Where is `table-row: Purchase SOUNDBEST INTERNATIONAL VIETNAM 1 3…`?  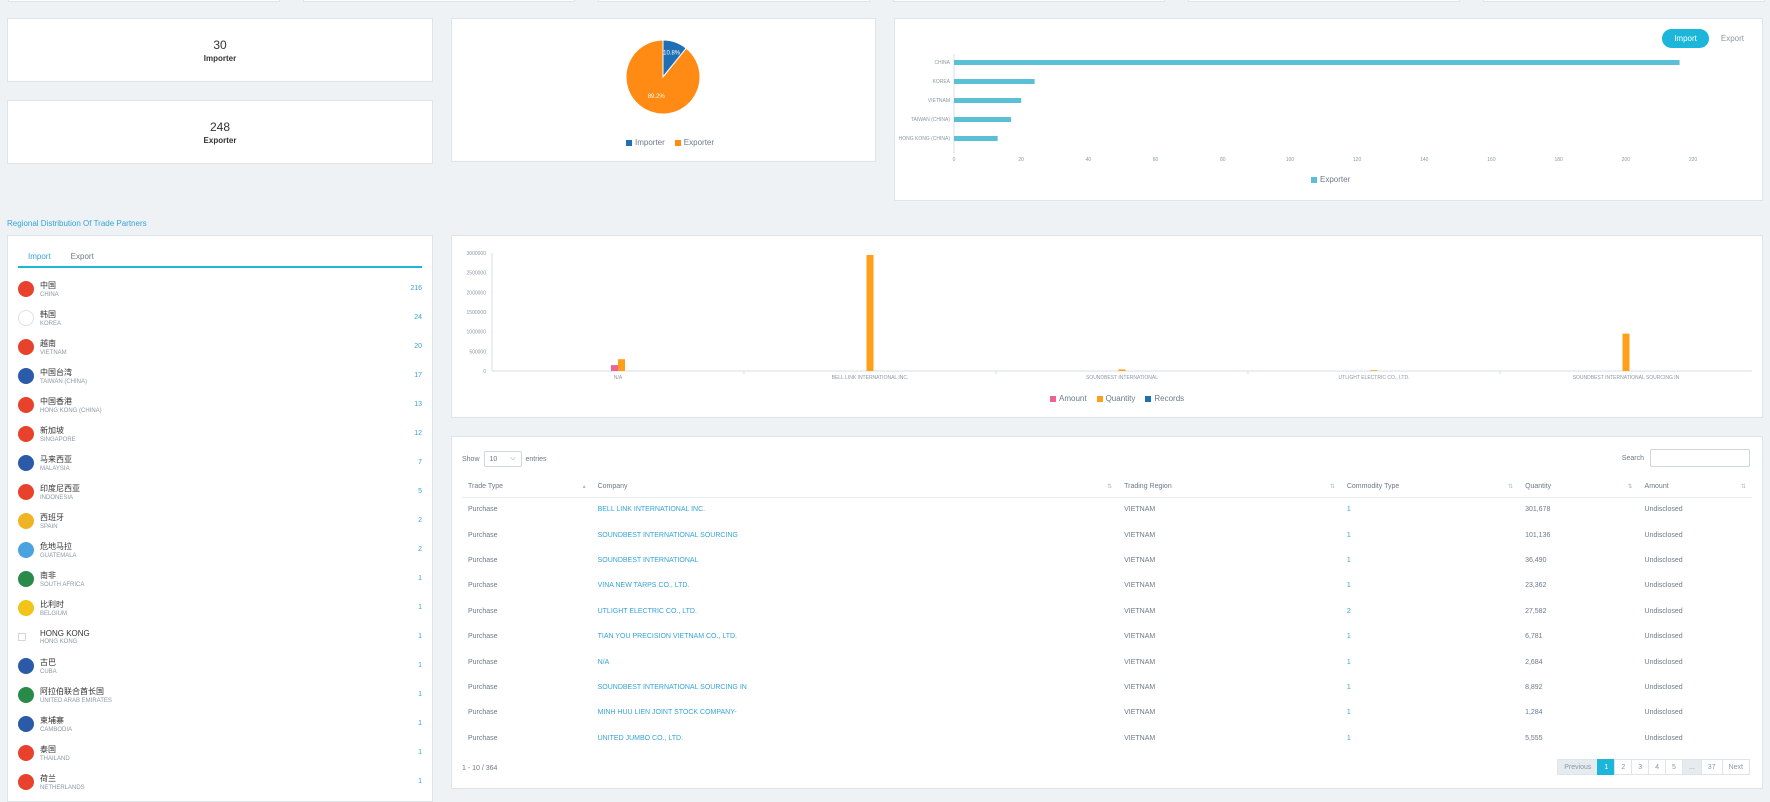 table-row: Purchase SOUNDBEST INTERNATIONAL VIETNAM 1 3… is located at coordinates (1107, 560).